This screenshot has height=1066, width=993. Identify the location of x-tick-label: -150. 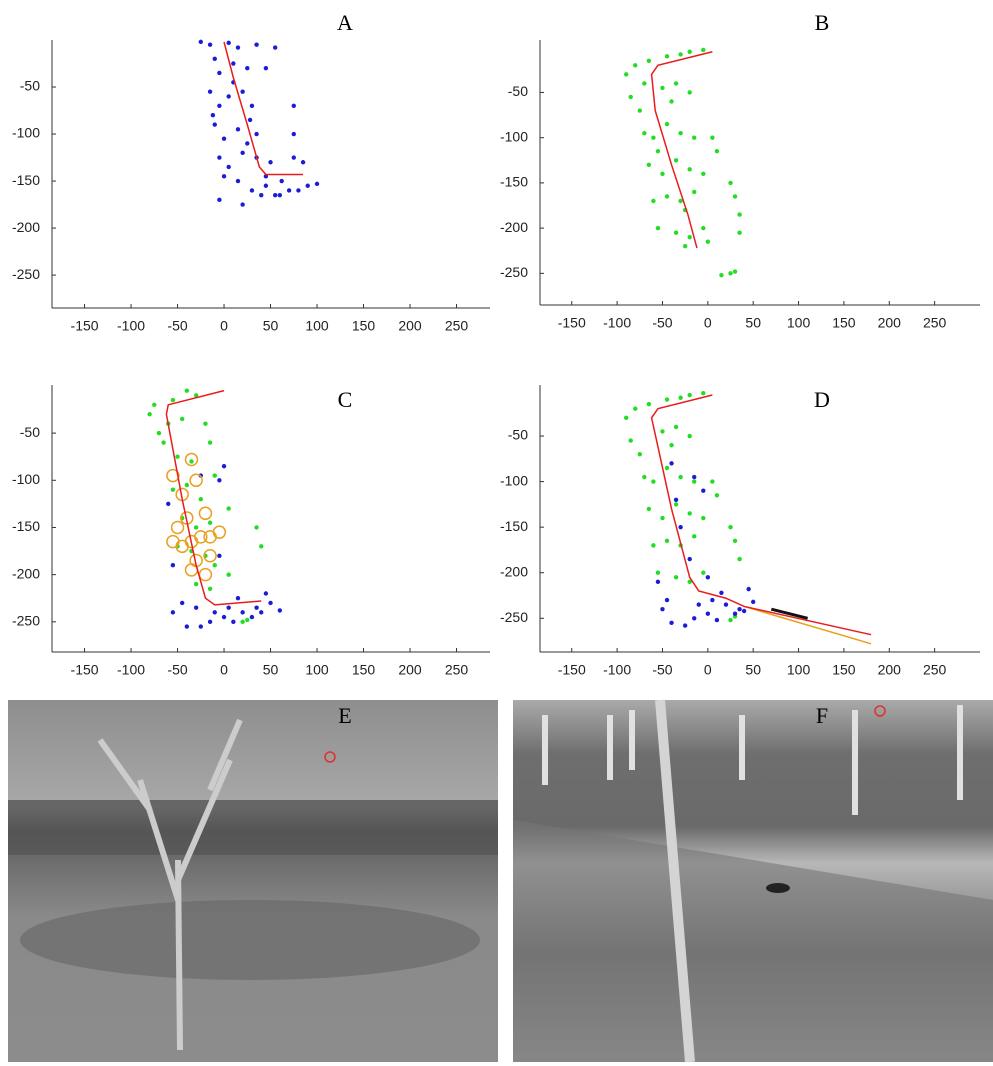
(572, 323).